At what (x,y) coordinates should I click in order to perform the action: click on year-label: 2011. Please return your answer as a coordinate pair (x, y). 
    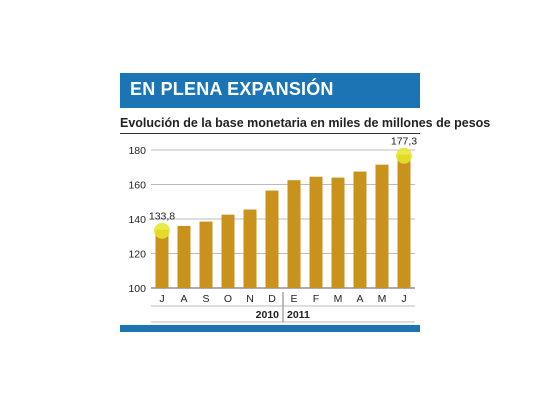
    Looking at the image, I should click on (298, 315).